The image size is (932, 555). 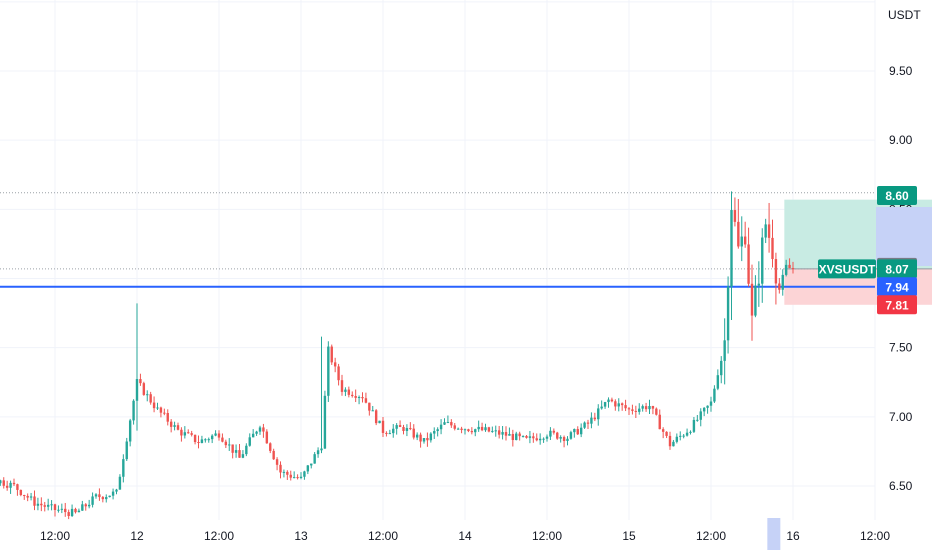 I want to click on target-price-label: 8.60, so click(x=897, y=196).